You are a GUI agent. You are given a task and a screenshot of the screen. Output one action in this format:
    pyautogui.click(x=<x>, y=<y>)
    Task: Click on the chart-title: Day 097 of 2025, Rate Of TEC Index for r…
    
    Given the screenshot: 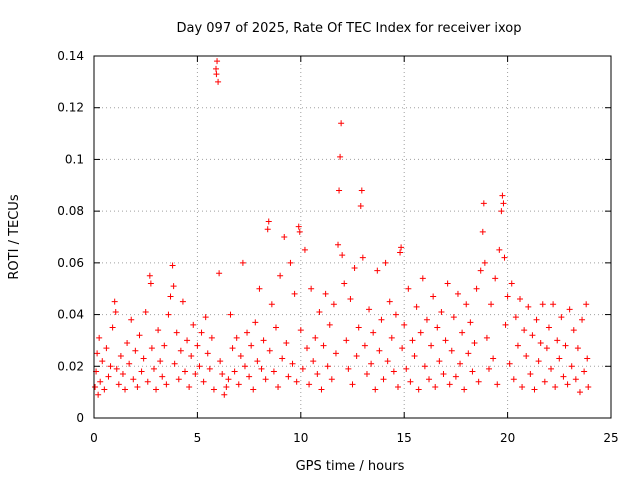 What is the action you would take?
    pyautogui.click(x=348, y=28)
    